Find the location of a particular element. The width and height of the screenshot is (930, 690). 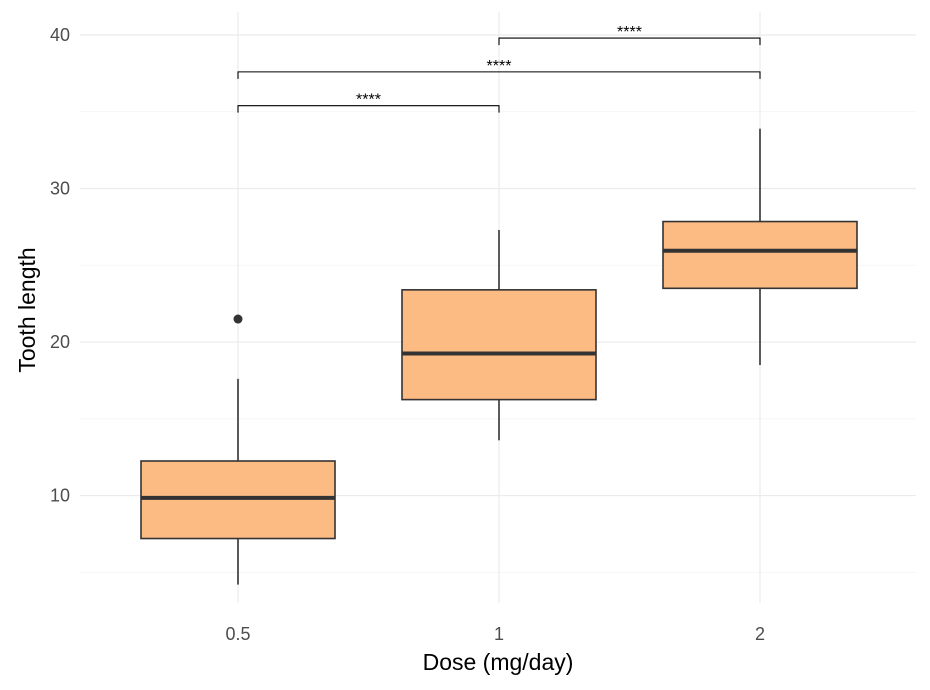

y-axis-title: Tooth length is located at coordinates (27, 309).